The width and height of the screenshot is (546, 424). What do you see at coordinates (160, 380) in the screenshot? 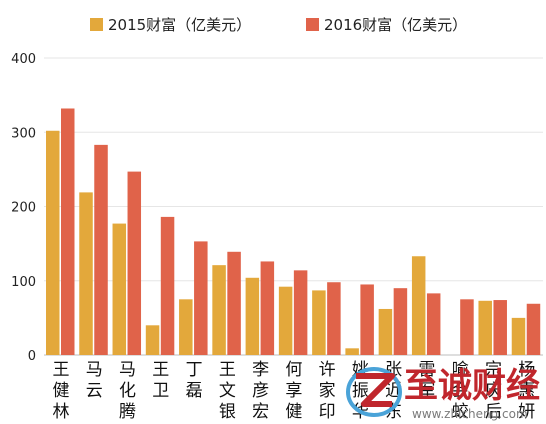
I see `x-category-label: 王卫` at bounding box center [160, 380].